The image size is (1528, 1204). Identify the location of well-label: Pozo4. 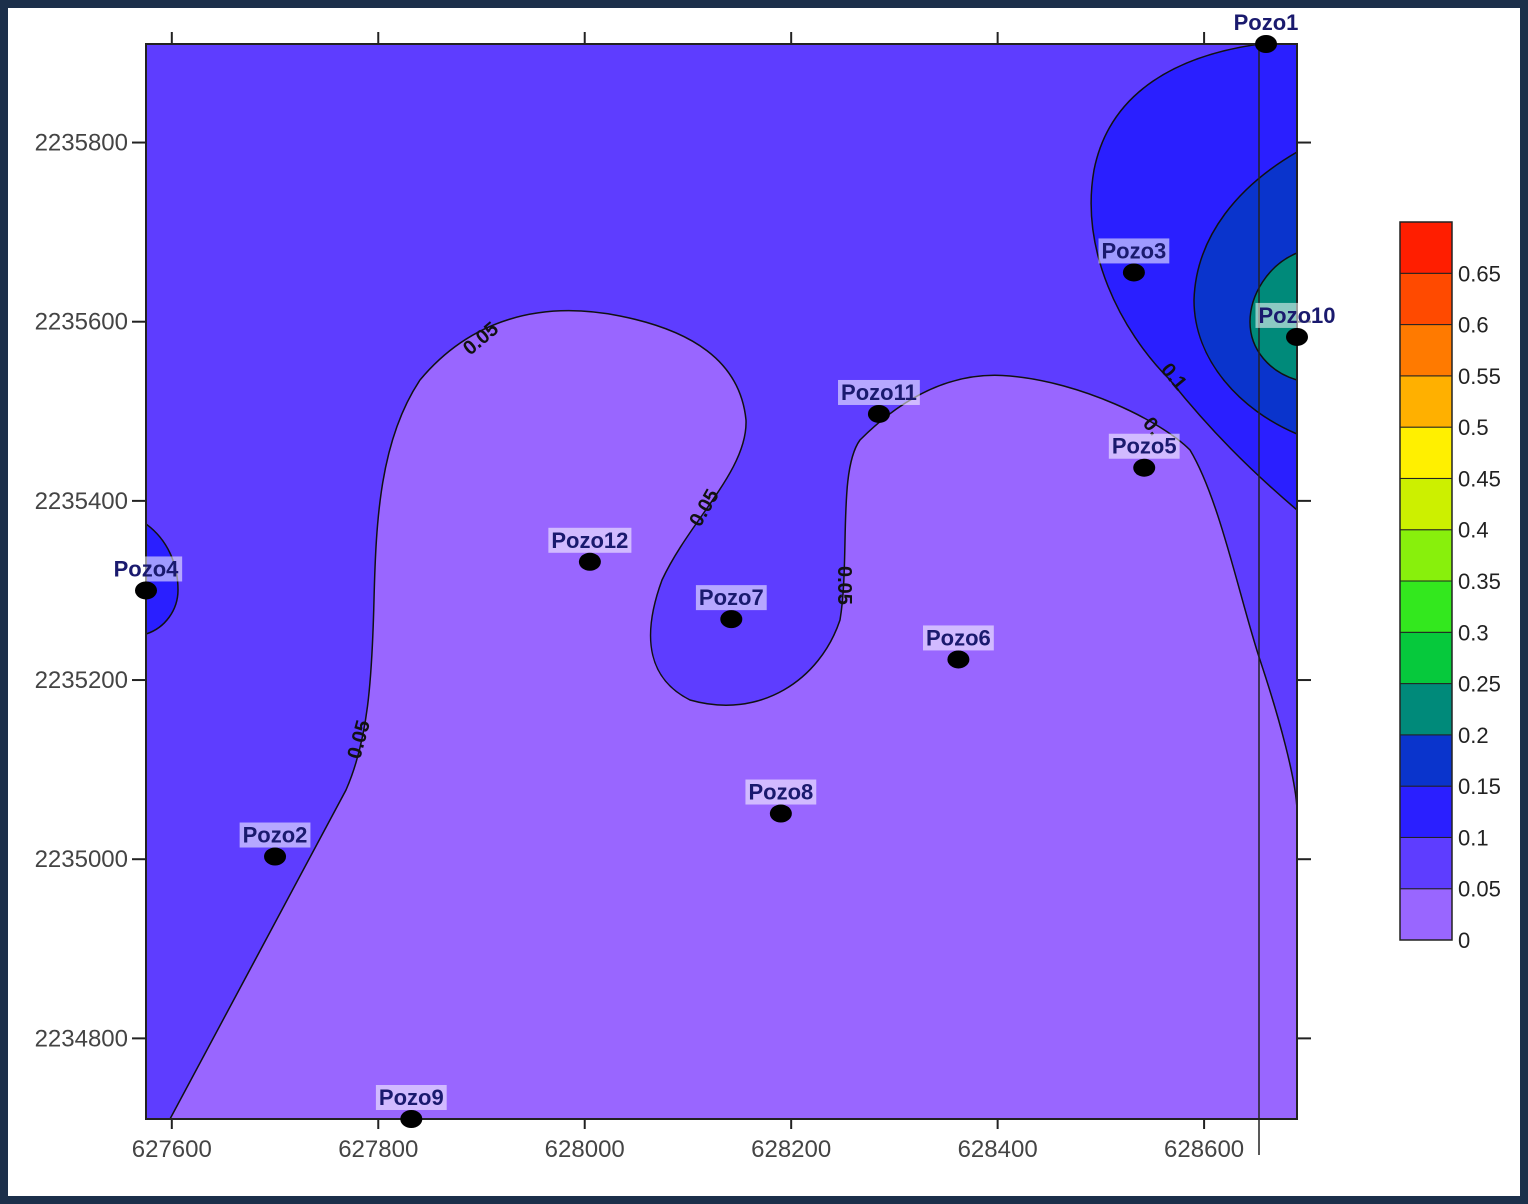
(147, 568).